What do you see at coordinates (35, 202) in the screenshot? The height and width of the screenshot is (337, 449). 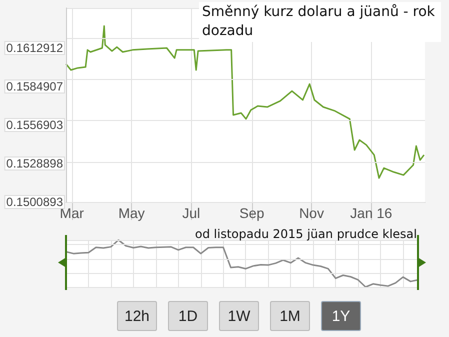 I see `y-tick-label: 0.1500893` at bounding box center [35, 202].